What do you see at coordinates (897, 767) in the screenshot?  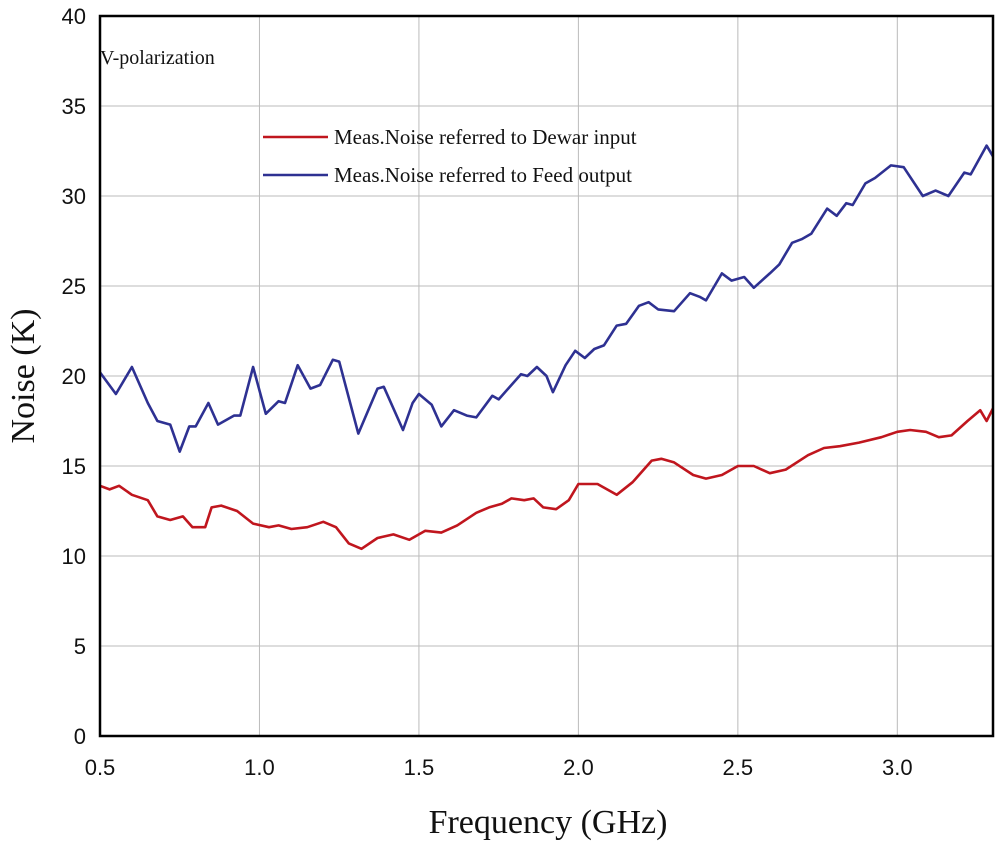 I see `x-tick-label: 3.0` at bounding box center [897, 767].